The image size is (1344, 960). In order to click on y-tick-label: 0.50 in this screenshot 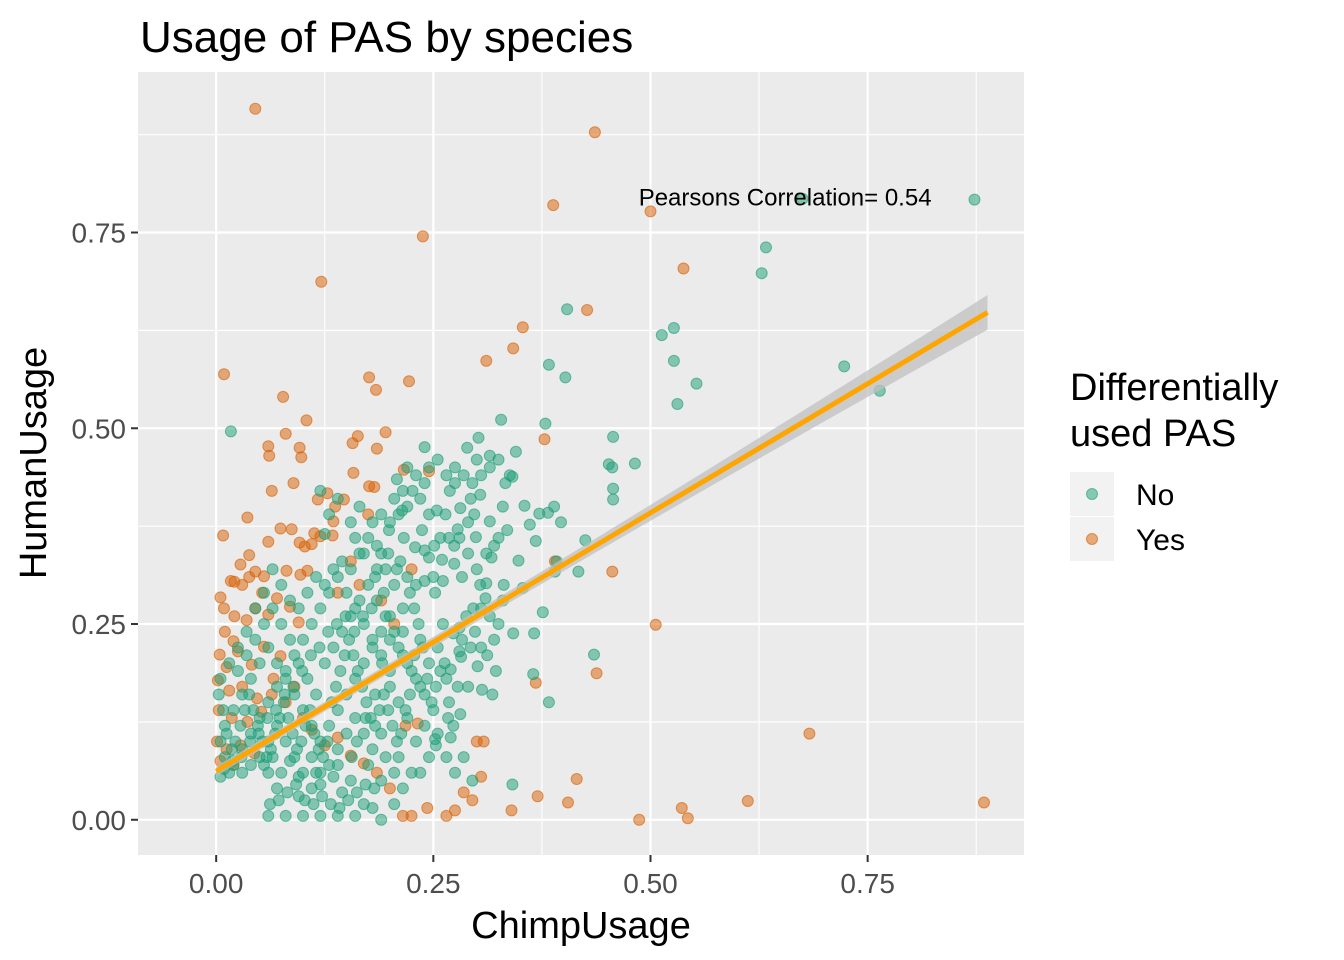, I will do `click(99, 428)`.